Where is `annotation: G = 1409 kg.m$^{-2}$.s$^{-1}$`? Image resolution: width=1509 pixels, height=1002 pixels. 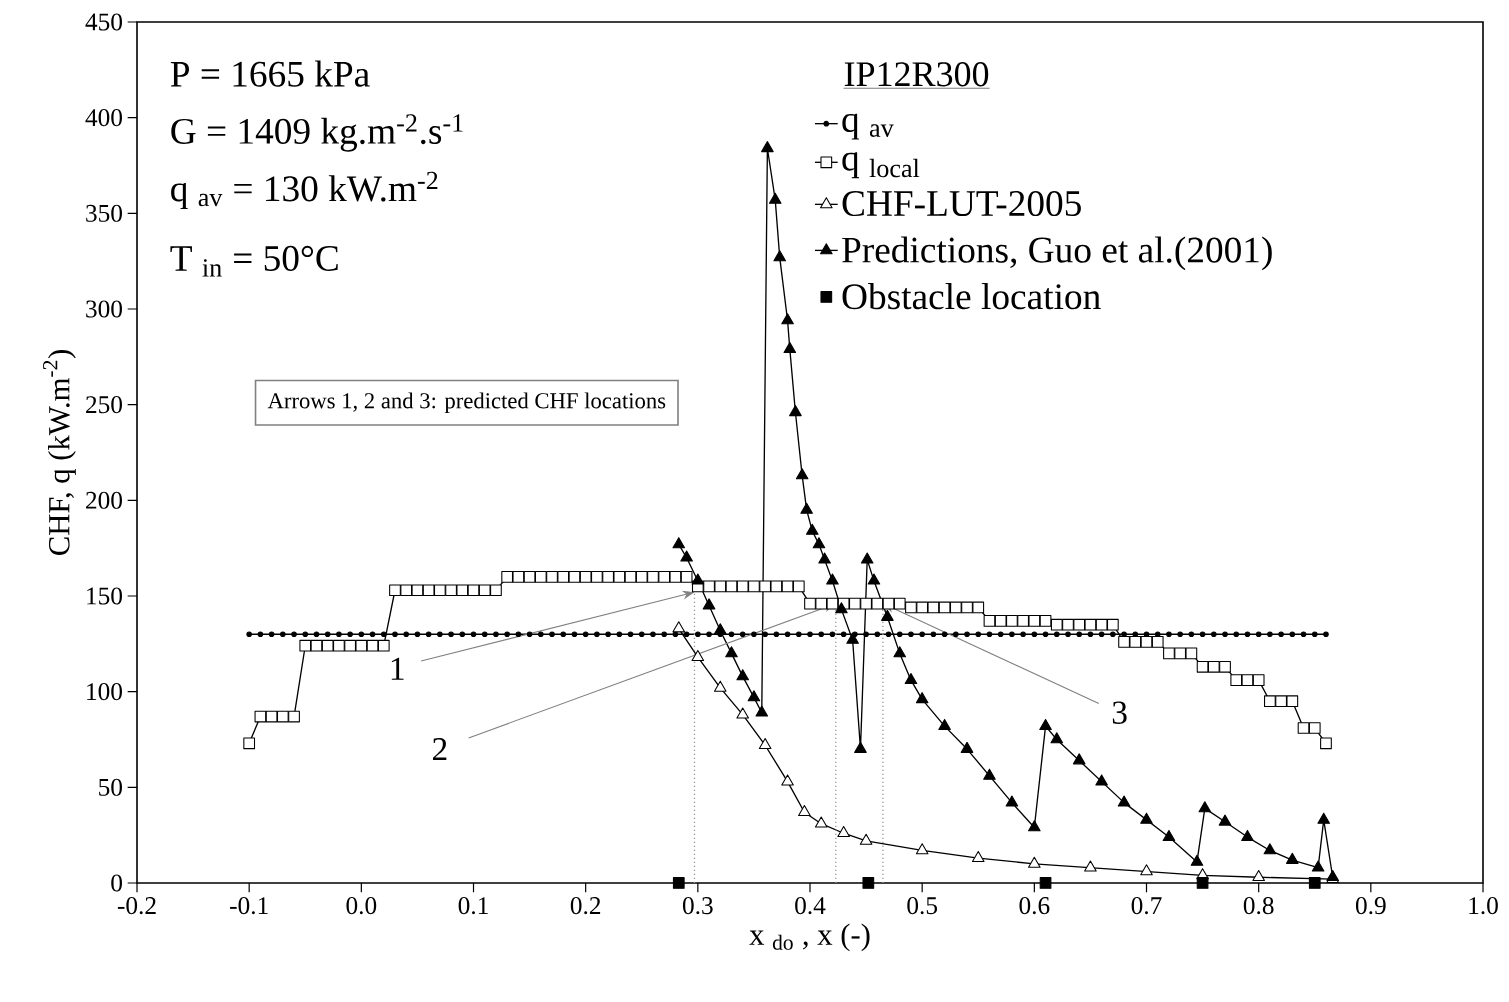 annotation: G = 1409 kg.m$^{-2}$.s$^{-1}$ is located at coordinates (317, 133).